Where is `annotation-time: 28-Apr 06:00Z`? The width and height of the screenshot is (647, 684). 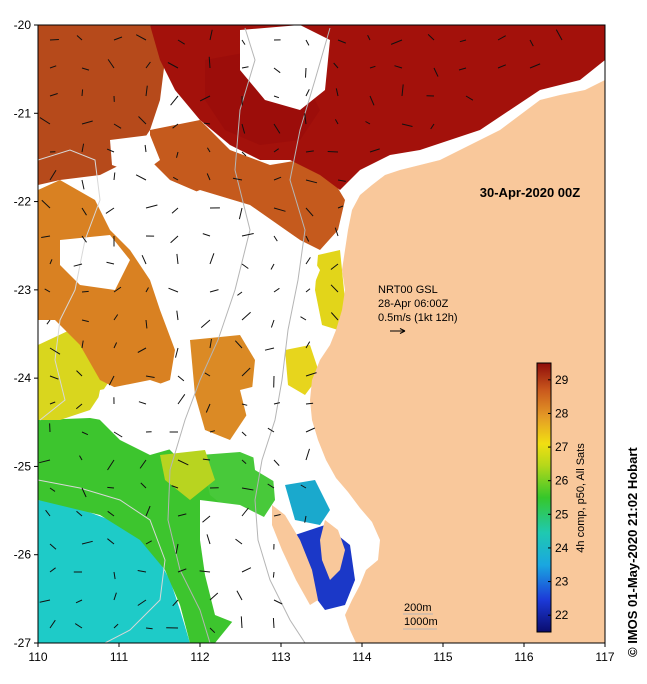 annotation-time: 28-Apr 06:00Z is located at coordinates (413, 304).